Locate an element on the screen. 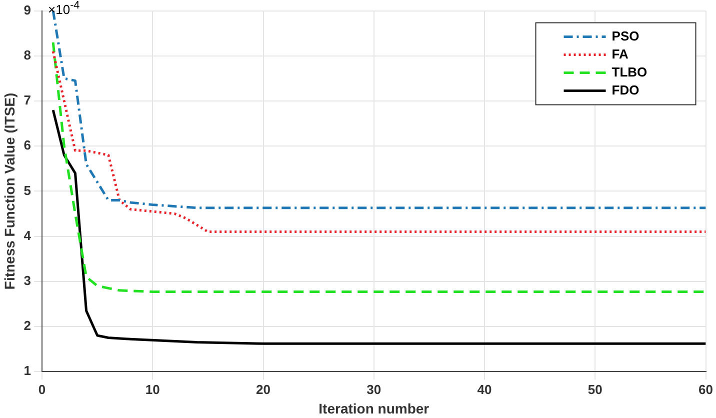  x-axis-title: Iteration number is located at coordinates (374, 408).